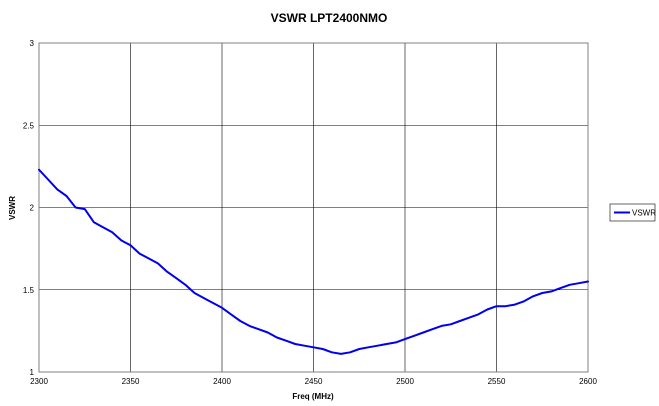 Image resolution: width=659 pixels, height=406 pixels. I want to click on legend-box, so click(632, 212).